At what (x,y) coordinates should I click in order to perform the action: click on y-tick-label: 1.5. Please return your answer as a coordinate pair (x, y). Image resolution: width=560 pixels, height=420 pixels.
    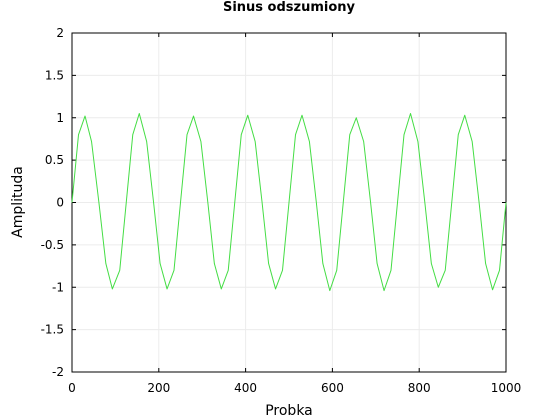
    Looking at the image, I should click on (54, 75).